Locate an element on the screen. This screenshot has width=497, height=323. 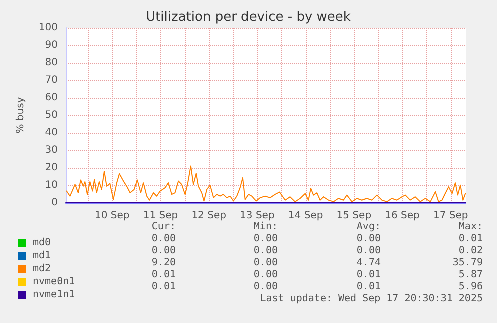
text: 35.79 is located at coordinates (467, 263).